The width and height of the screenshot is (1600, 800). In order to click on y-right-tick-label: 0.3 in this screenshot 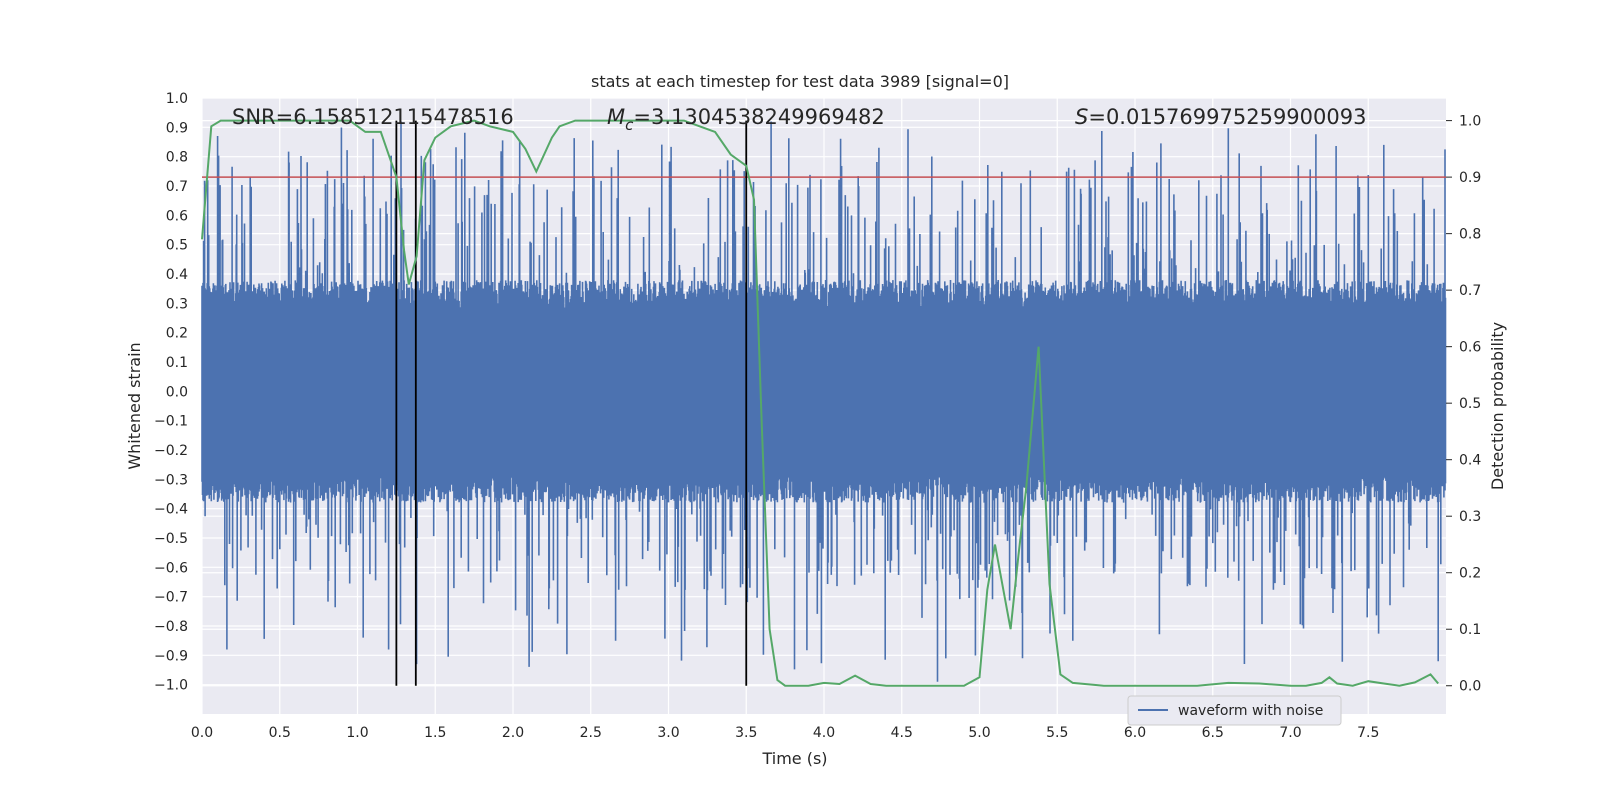, I will do `click(1470, 517)`.